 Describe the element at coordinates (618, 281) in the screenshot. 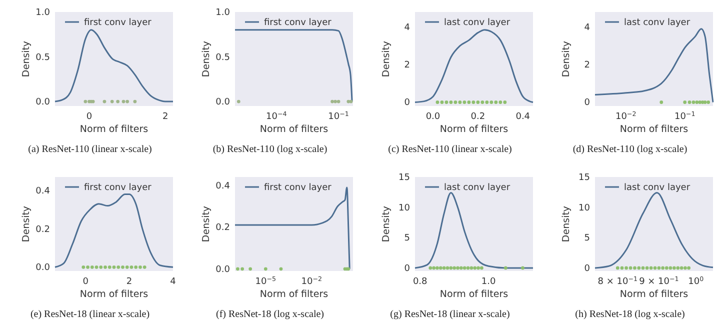

I see `x-tick-label: 8 × 10$^{−1}$` at that location.